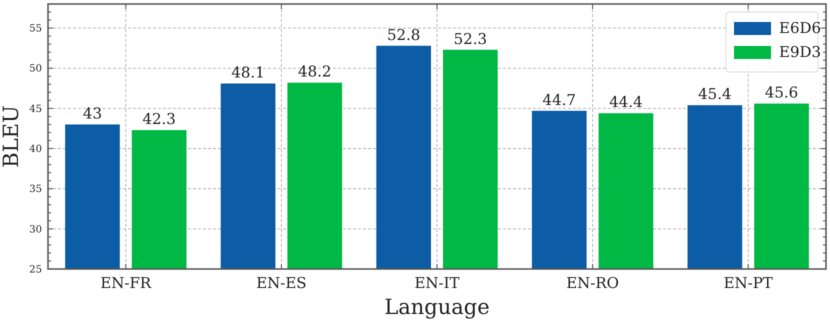  What do you see at coordinates (592, 283) in the screenshot?
I see `x-tick-label: EN-RO` at bounding box center [592, 283].